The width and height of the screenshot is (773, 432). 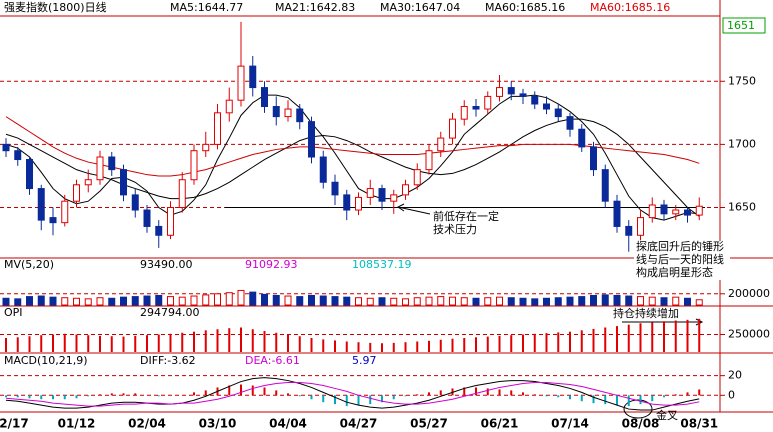 What do you see at coordinates (735, 375) in the screenshot?
I see `y-tick-label: 20` at bounding box center [735, 375].